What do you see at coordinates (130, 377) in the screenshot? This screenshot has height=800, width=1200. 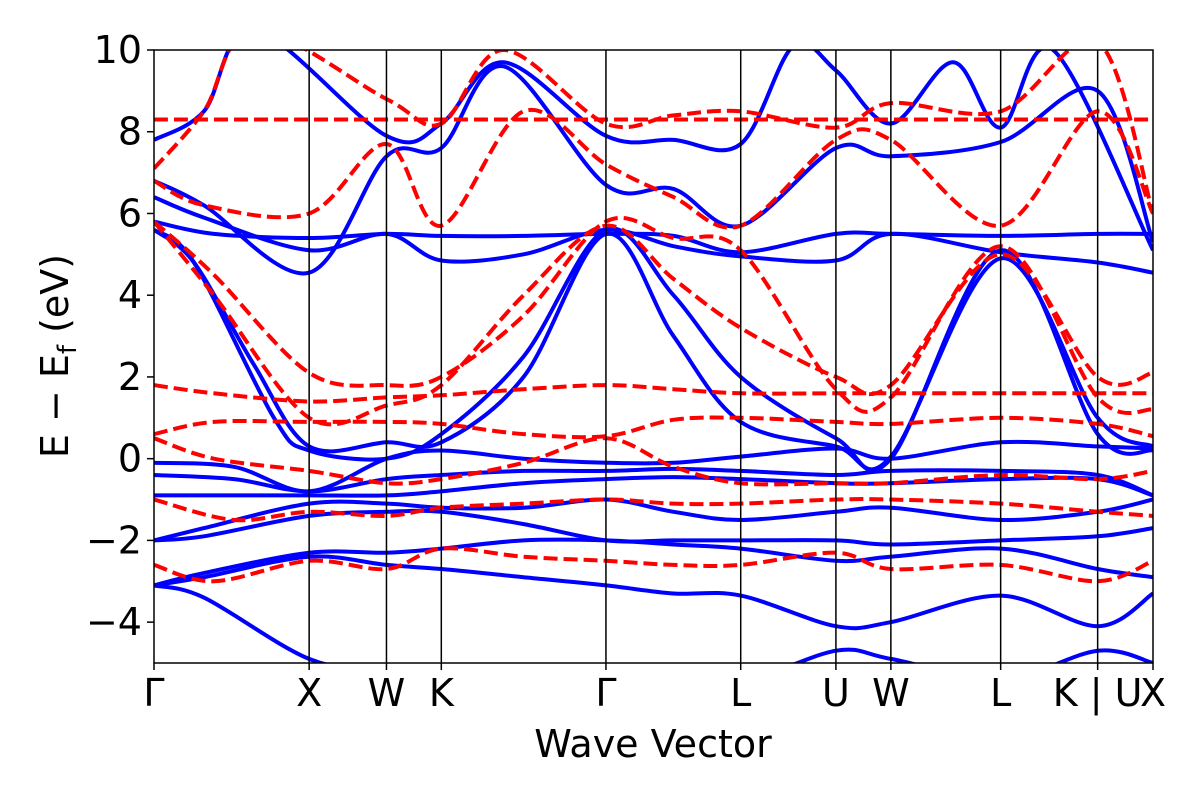 I see `y-tick-label: 2` at bounding box center [130, 377].